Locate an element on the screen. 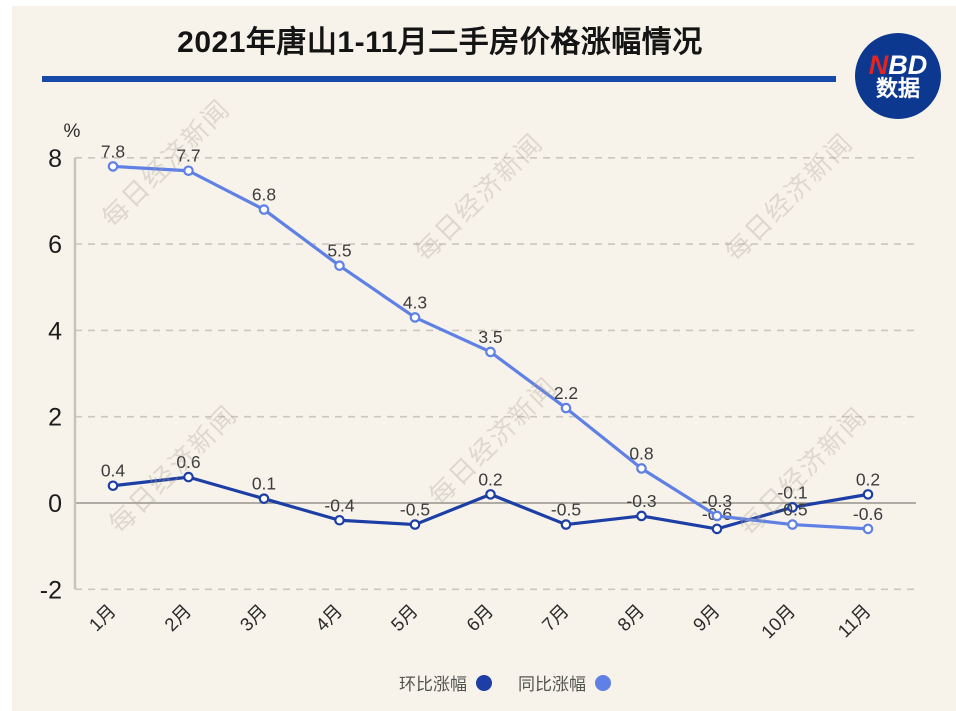 This screenshot has width=956, height=711. logo-text-nbd: NBD is located at coordinates (898, 64).